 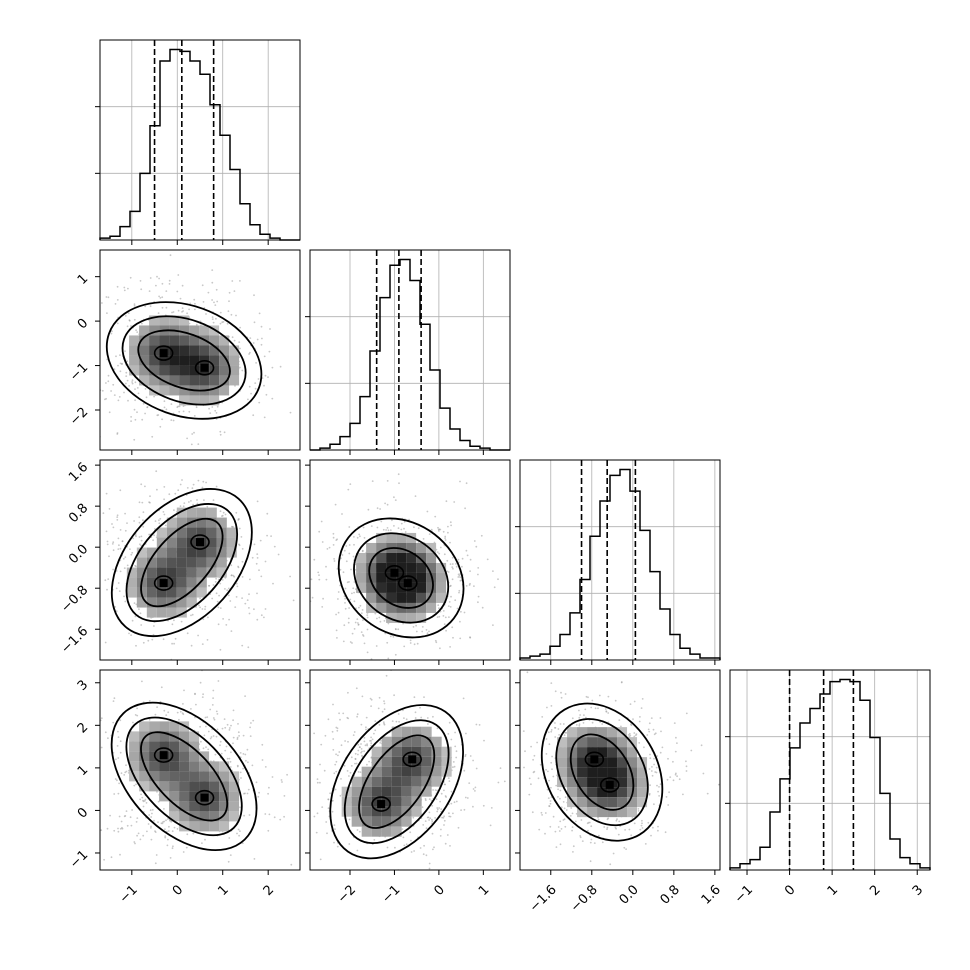 What do you see at coordinates (78, 472) in the screenshot?
I see `y-tick-label: 1.6` at bounding box center [78, 472].